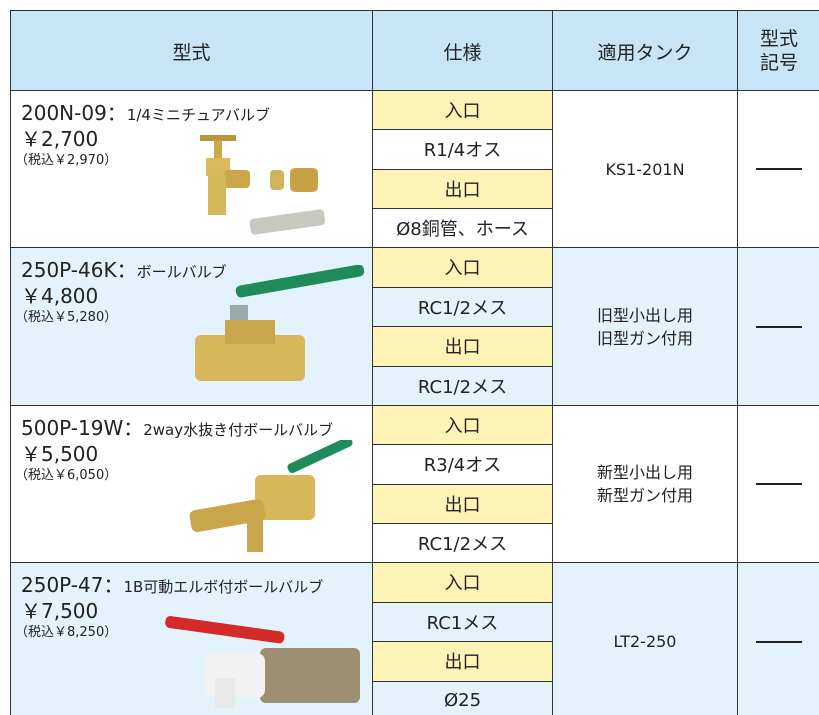  I want to click on spec-value: RC1メス, so click(462, 621).